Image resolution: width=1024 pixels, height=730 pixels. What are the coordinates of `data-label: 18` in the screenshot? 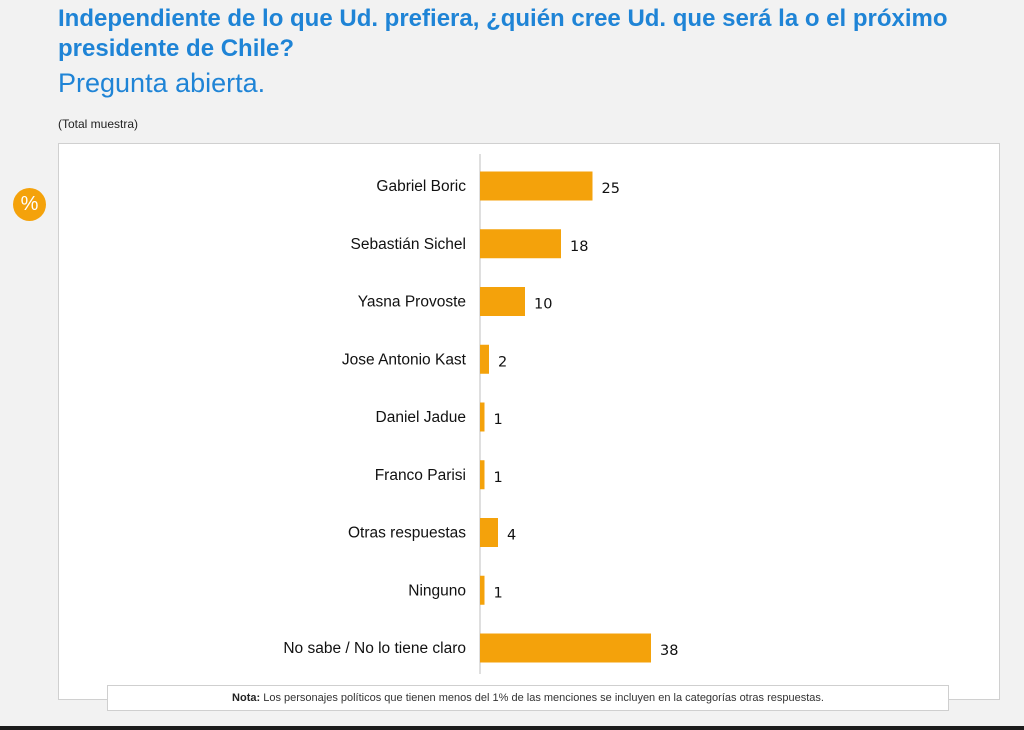 It's located at (579, 247).